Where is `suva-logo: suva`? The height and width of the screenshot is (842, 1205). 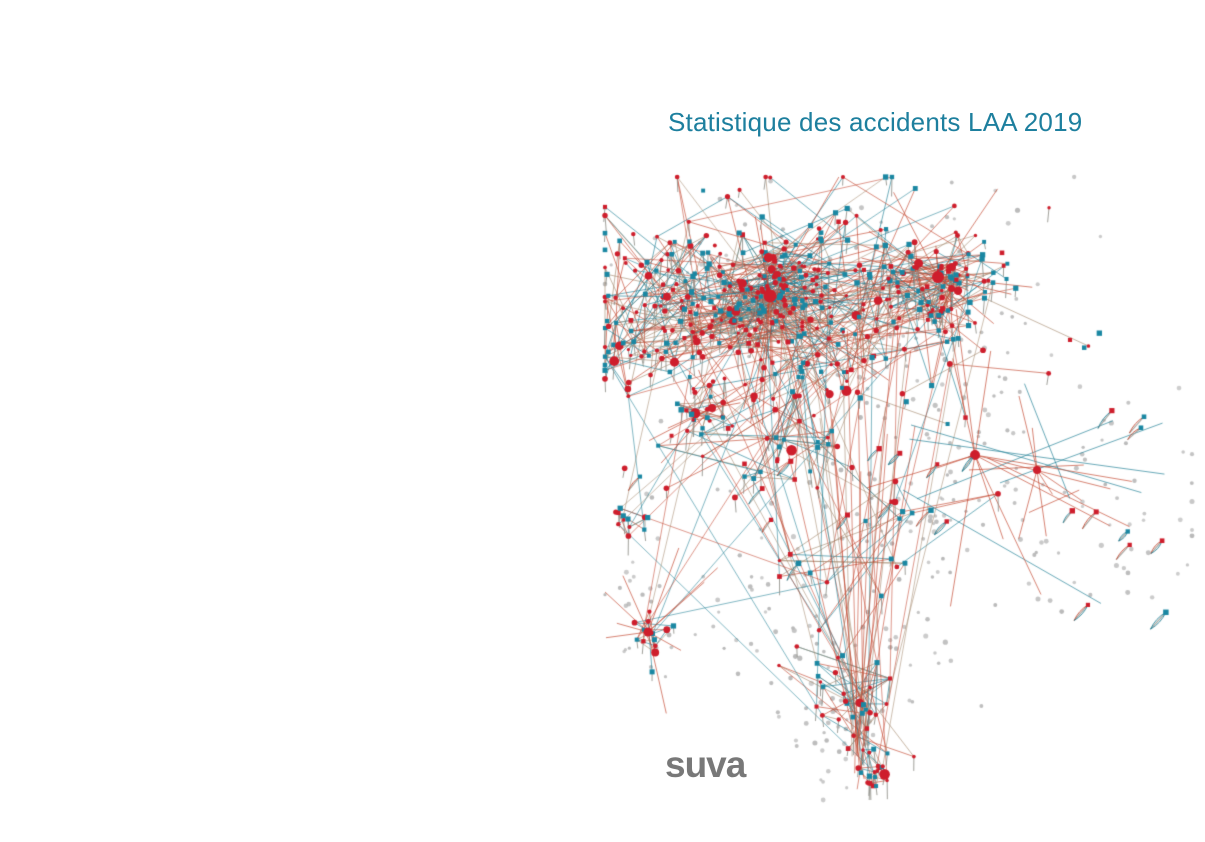
suva-logo: suva is located at coordinates (705, 764).